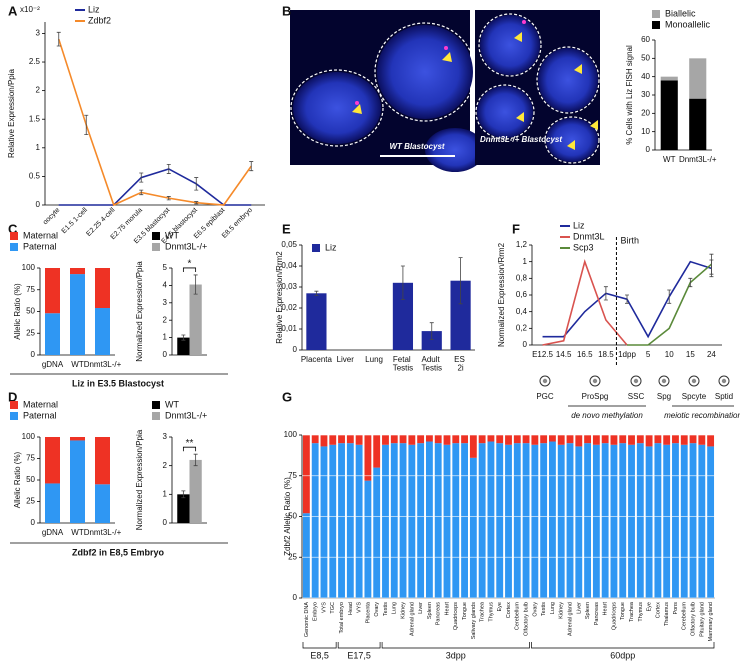 This screenshot has height=665, width=740. I want to click on x-tick-label: E12.5, so click(542, 354).